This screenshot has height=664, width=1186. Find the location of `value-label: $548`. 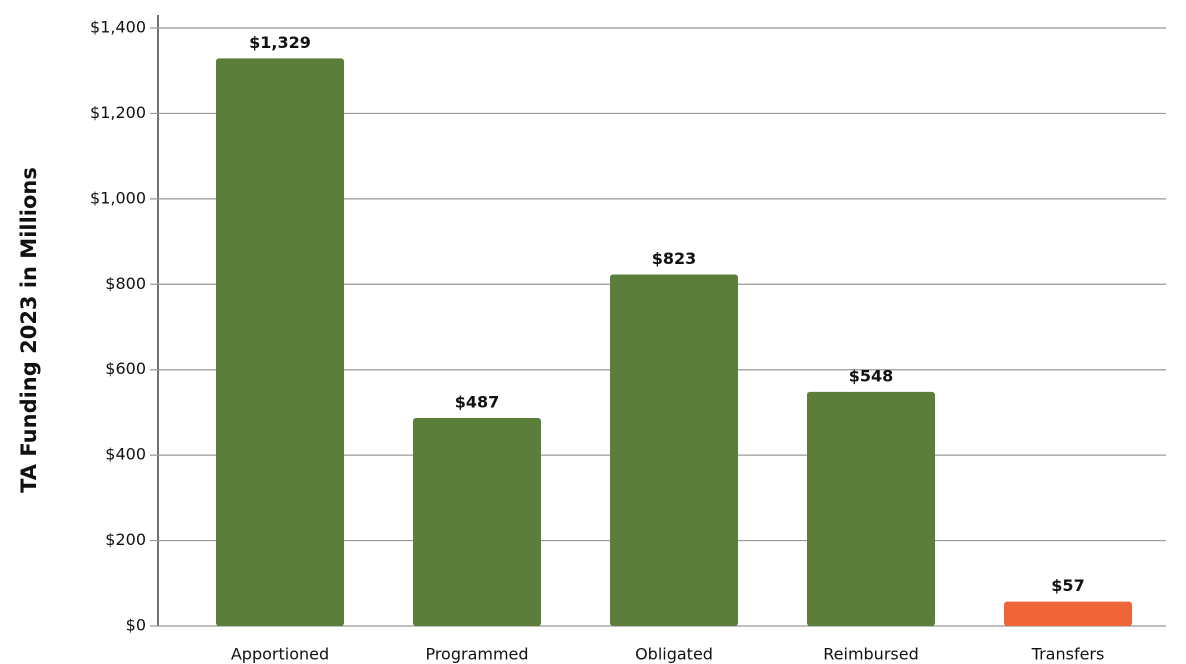

value-label: $548 is located at coordinates (871, 375).